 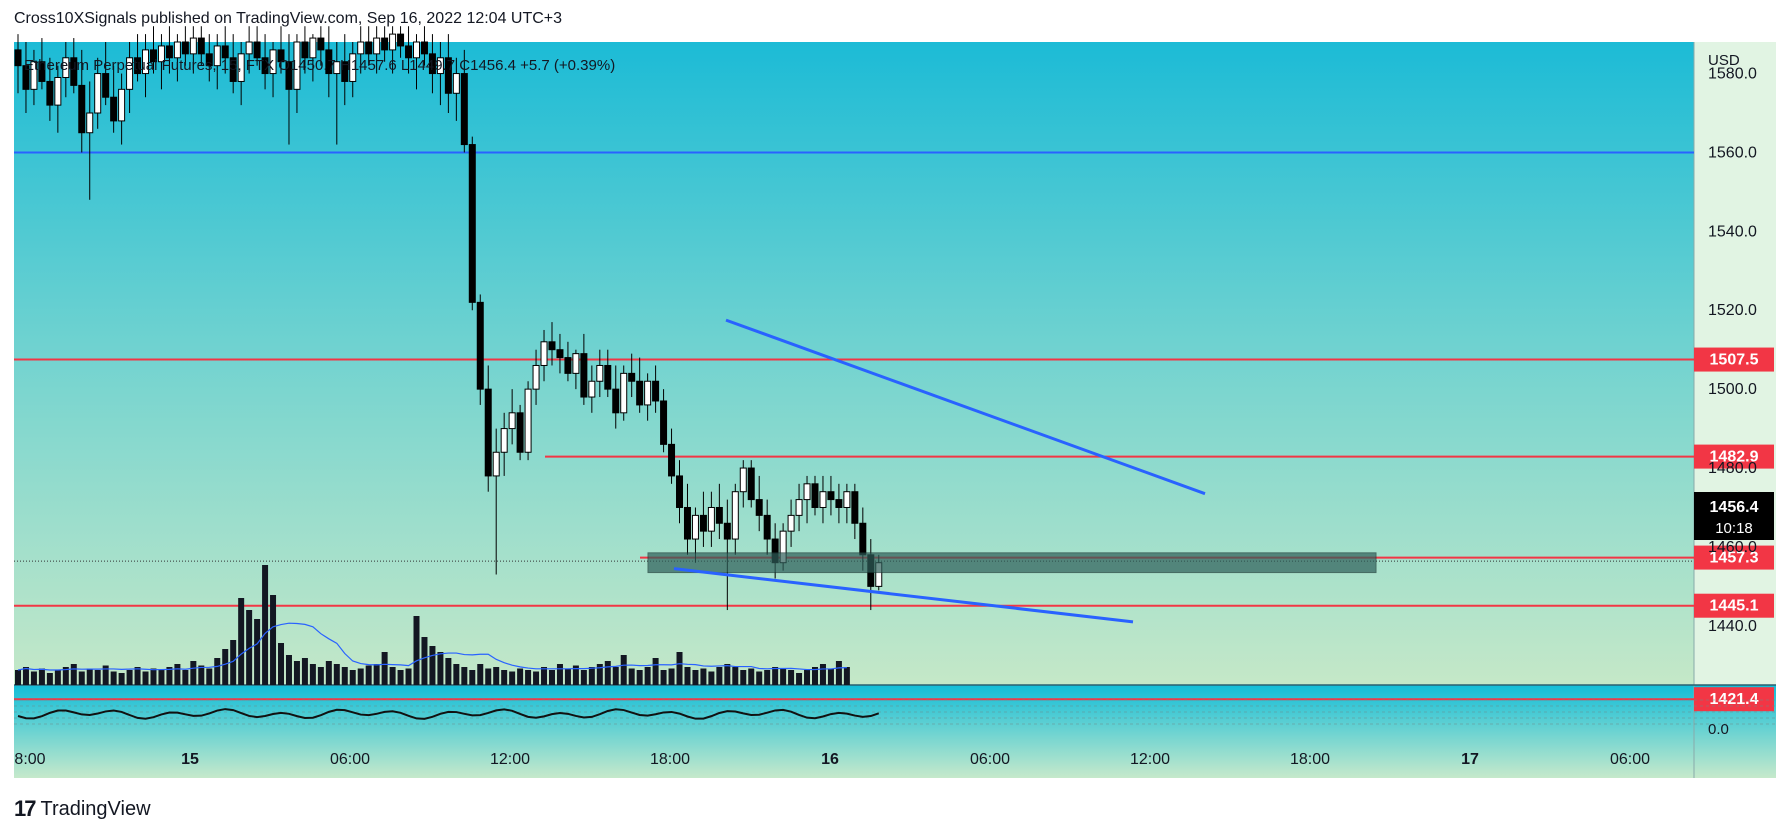 I want to click on volume-ma-line, so click(x=432, y=646).